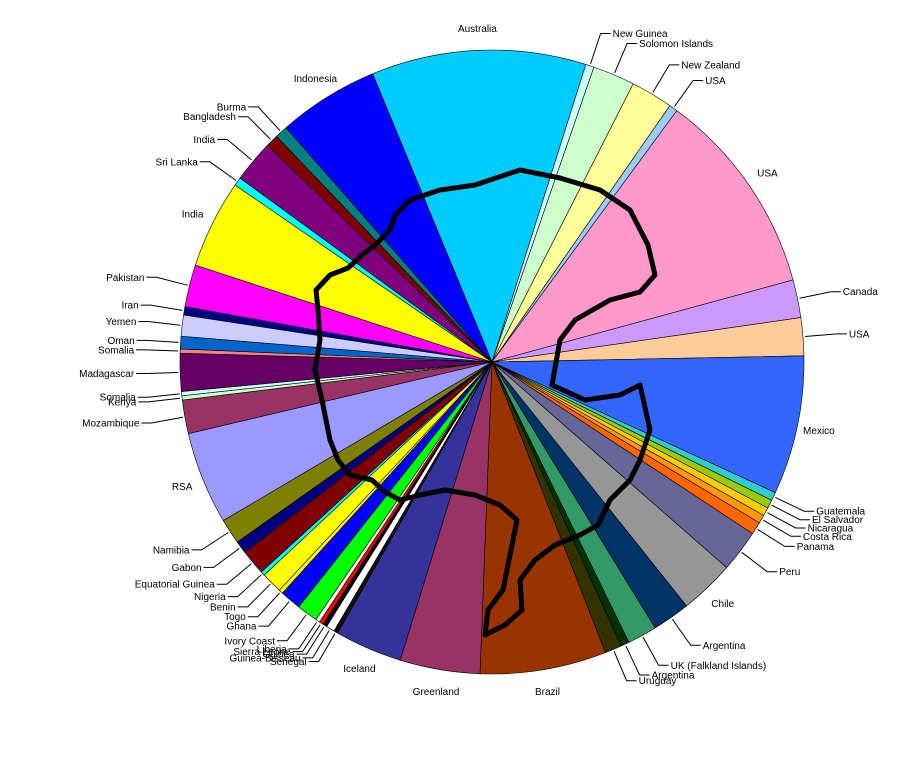  I want to click on slice-label-guinea: Guinea, so click(278, 655).